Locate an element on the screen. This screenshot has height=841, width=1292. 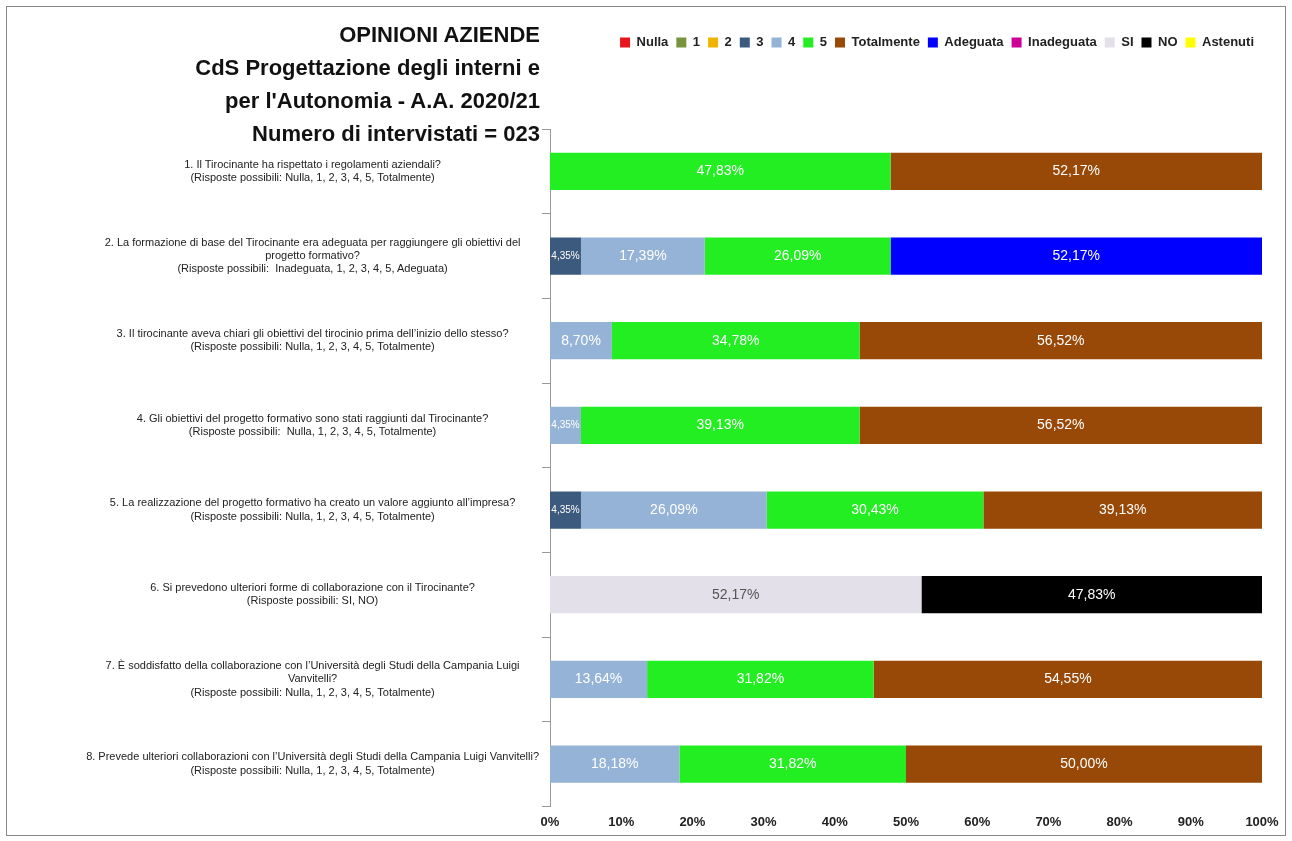
data-label: 8,70% is located at coordinates (581, 339).